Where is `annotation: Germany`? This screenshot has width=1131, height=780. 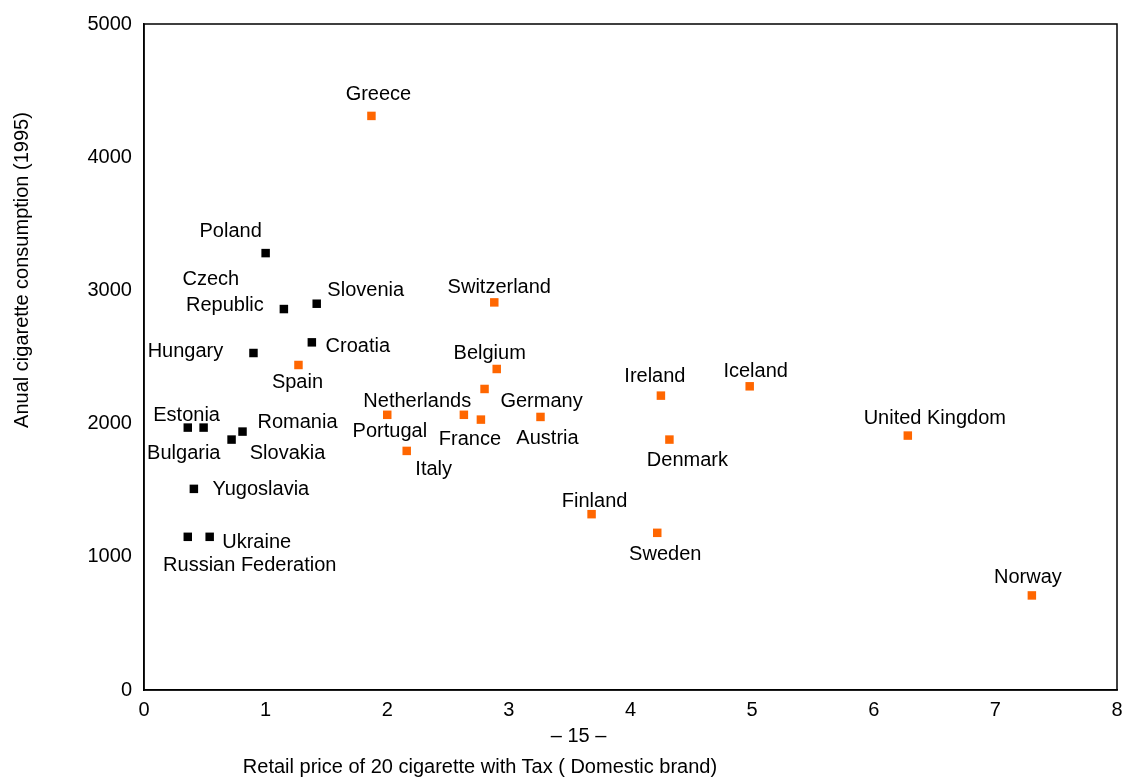
annotation: Germany is located at coordinates (541, 400).